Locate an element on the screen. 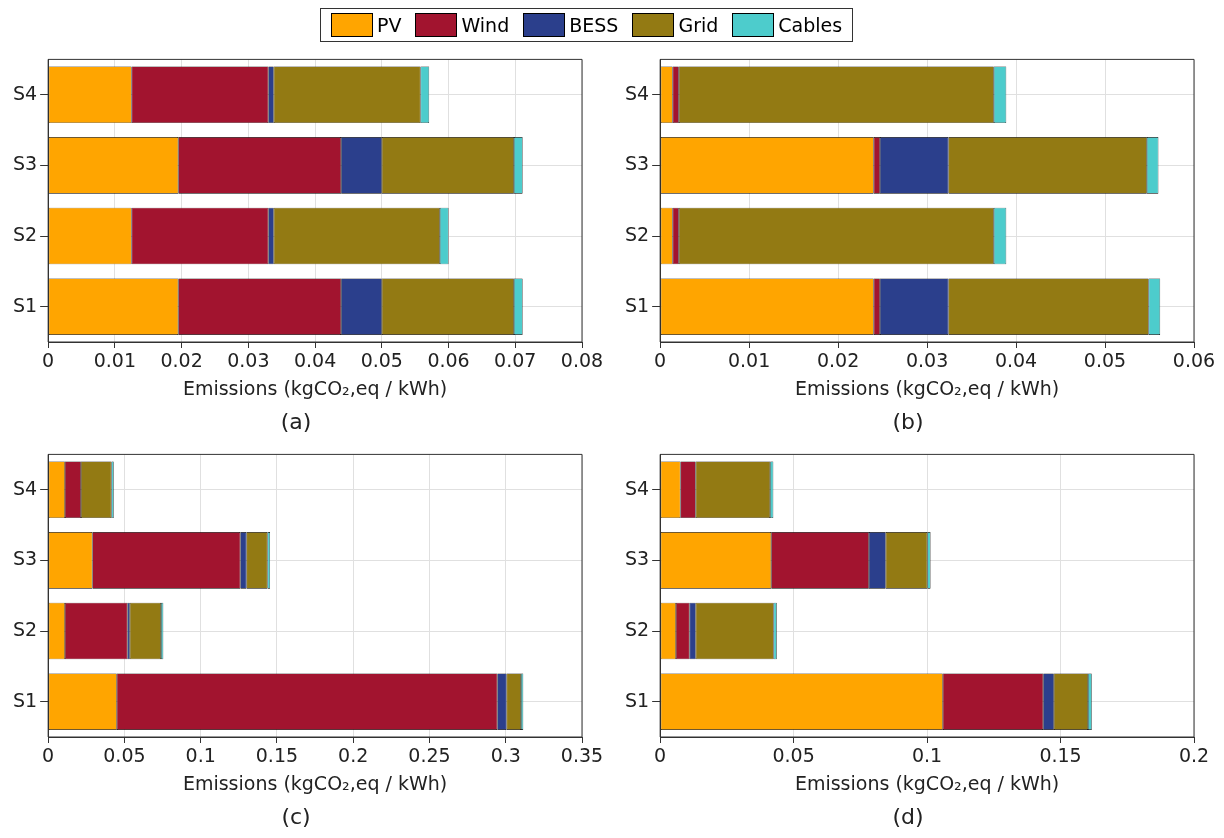 The image size is (1224, 838). legend-label: PV is located at coordinates (389, 25).